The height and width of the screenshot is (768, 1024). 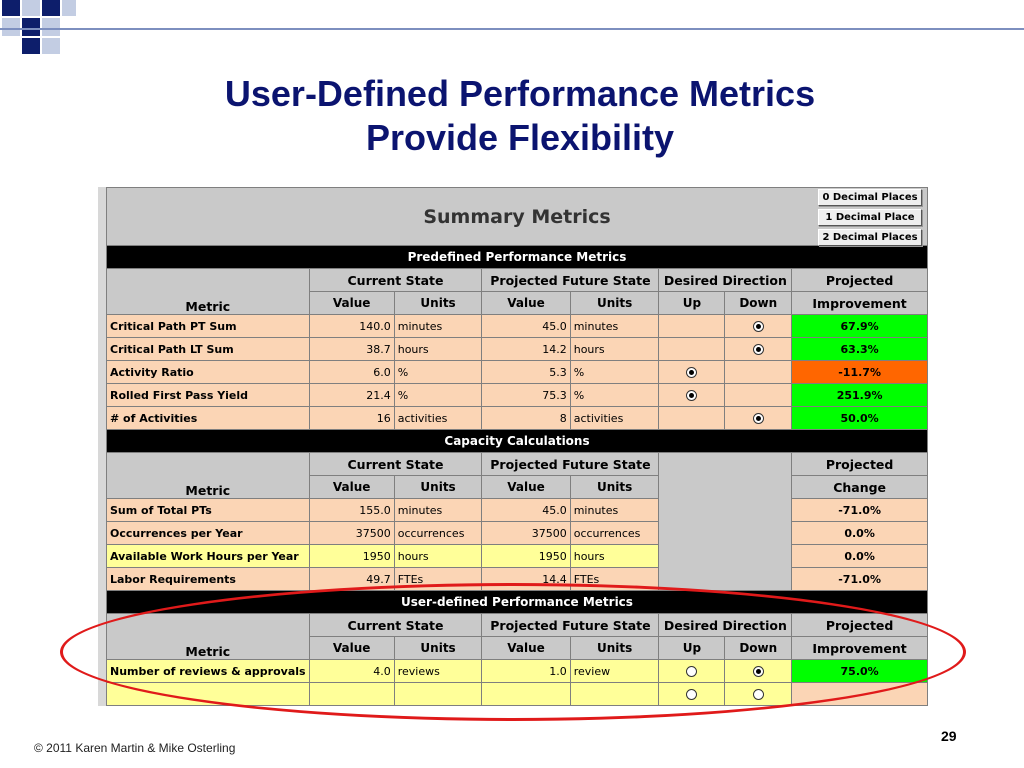 What do you see at coordinates (526, 533) in the screenshot?
I see `future-value: 37500` at bounding box center [526, 533].